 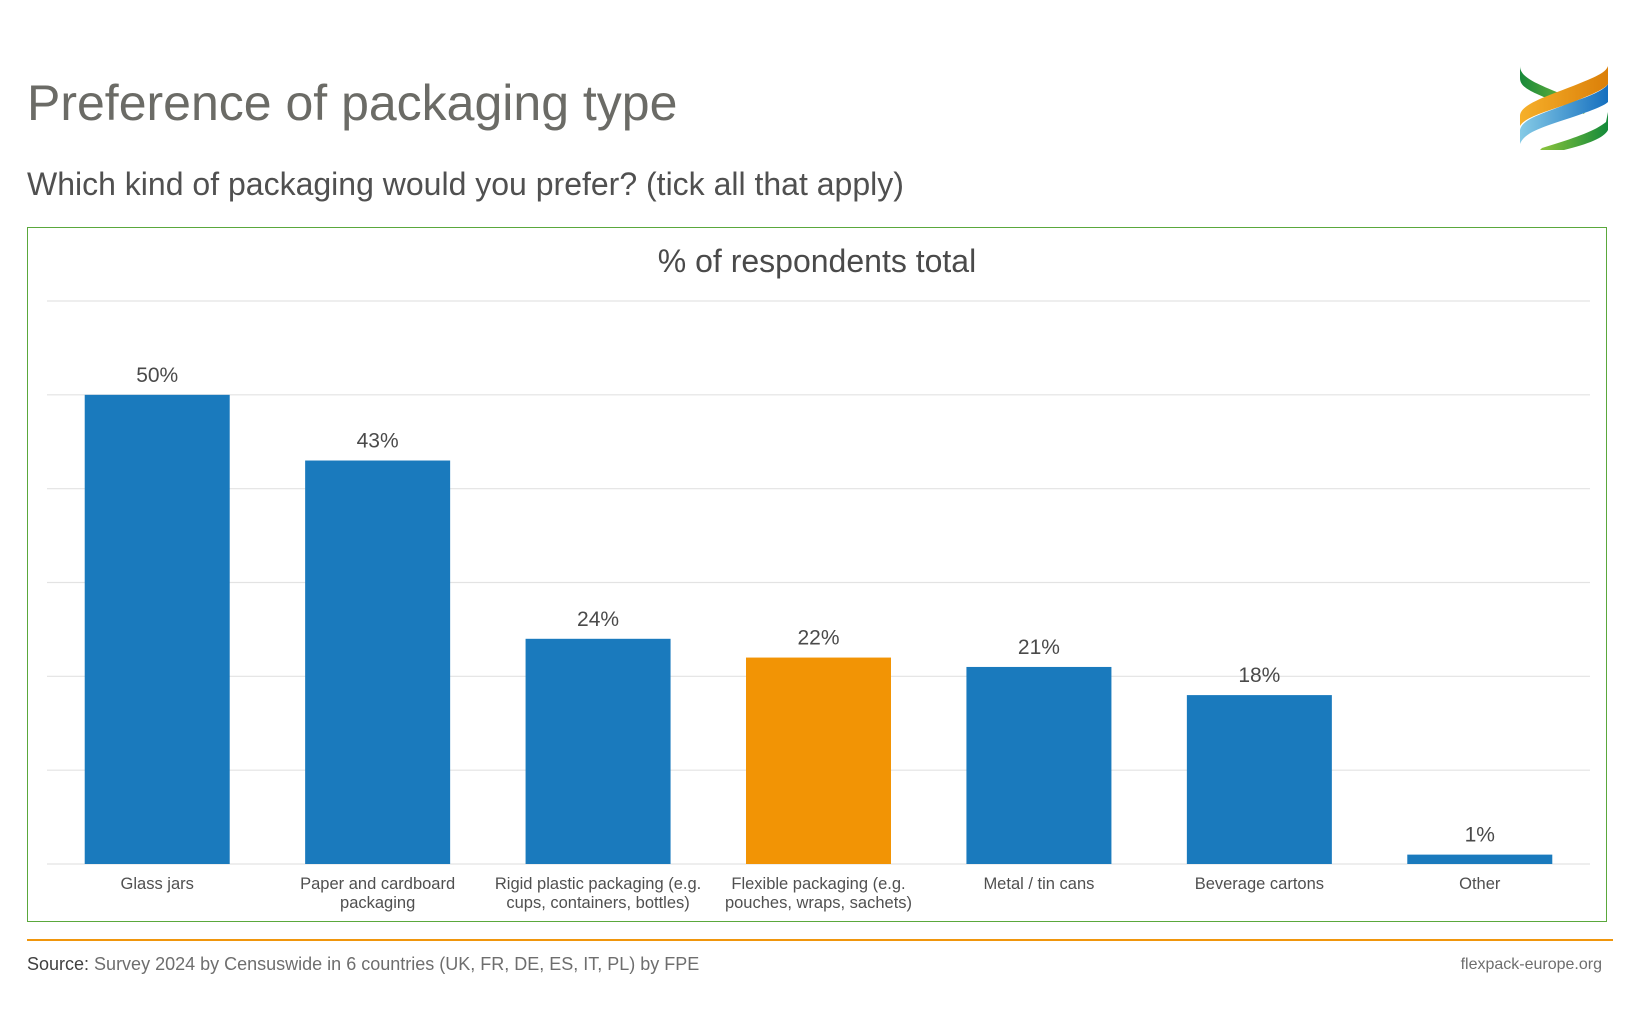 What do you see at coordinates (377, 884) in the screenshot?
I see `x-tick-label: Paper and cardboard` at bounding box center [377, 884].